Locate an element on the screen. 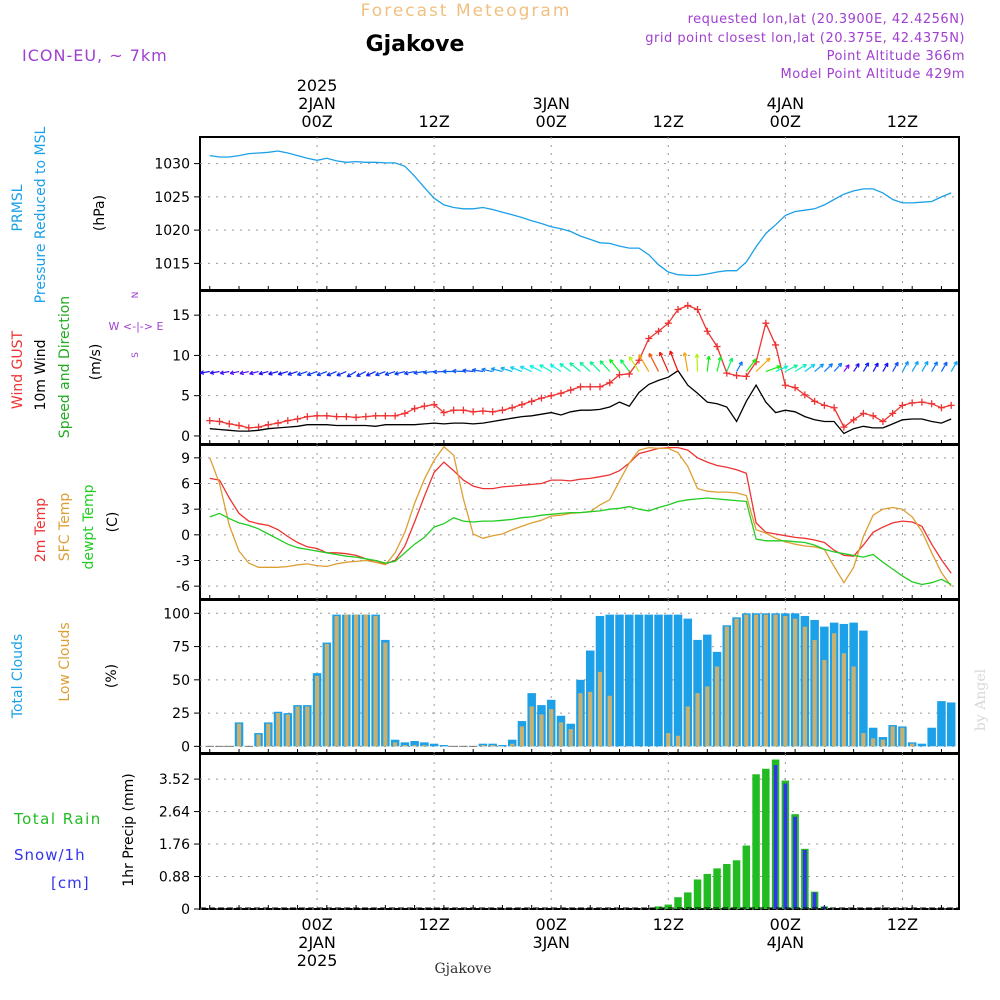 The image size is (1000, 1000). chart-title: Forecast Meteogram is located at coordinates (466, 11).